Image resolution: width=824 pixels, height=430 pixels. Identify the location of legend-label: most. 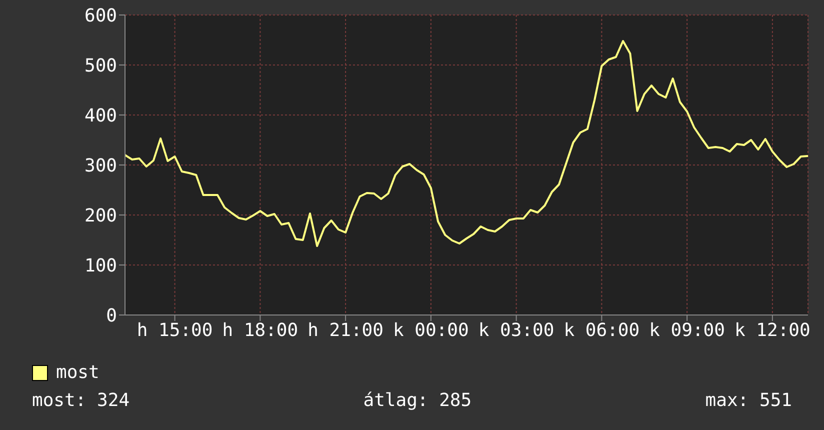
(78, 372).